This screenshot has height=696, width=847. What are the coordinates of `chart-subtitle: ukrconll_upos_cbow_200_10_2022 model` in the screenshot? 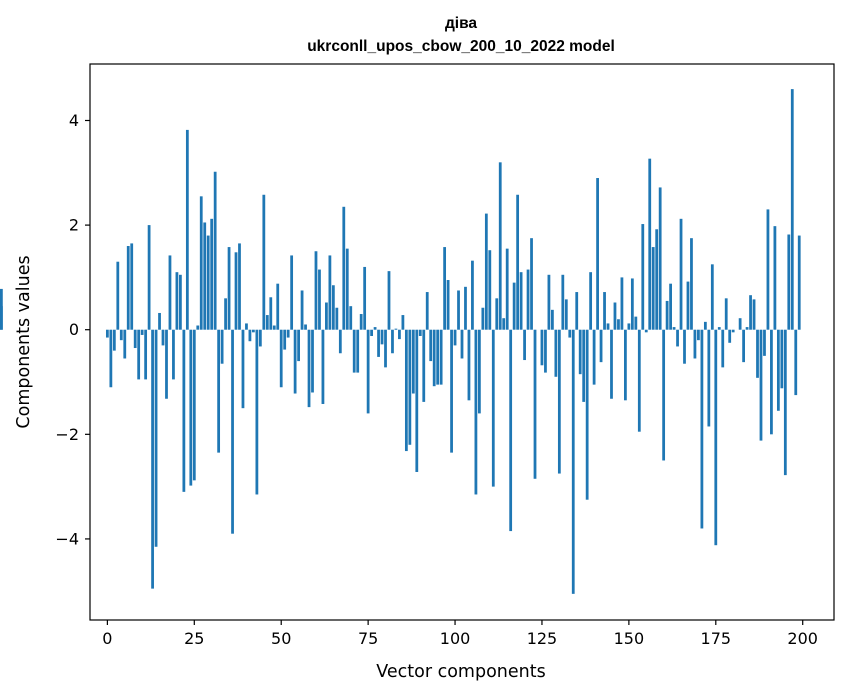 It's located at (461, 46).